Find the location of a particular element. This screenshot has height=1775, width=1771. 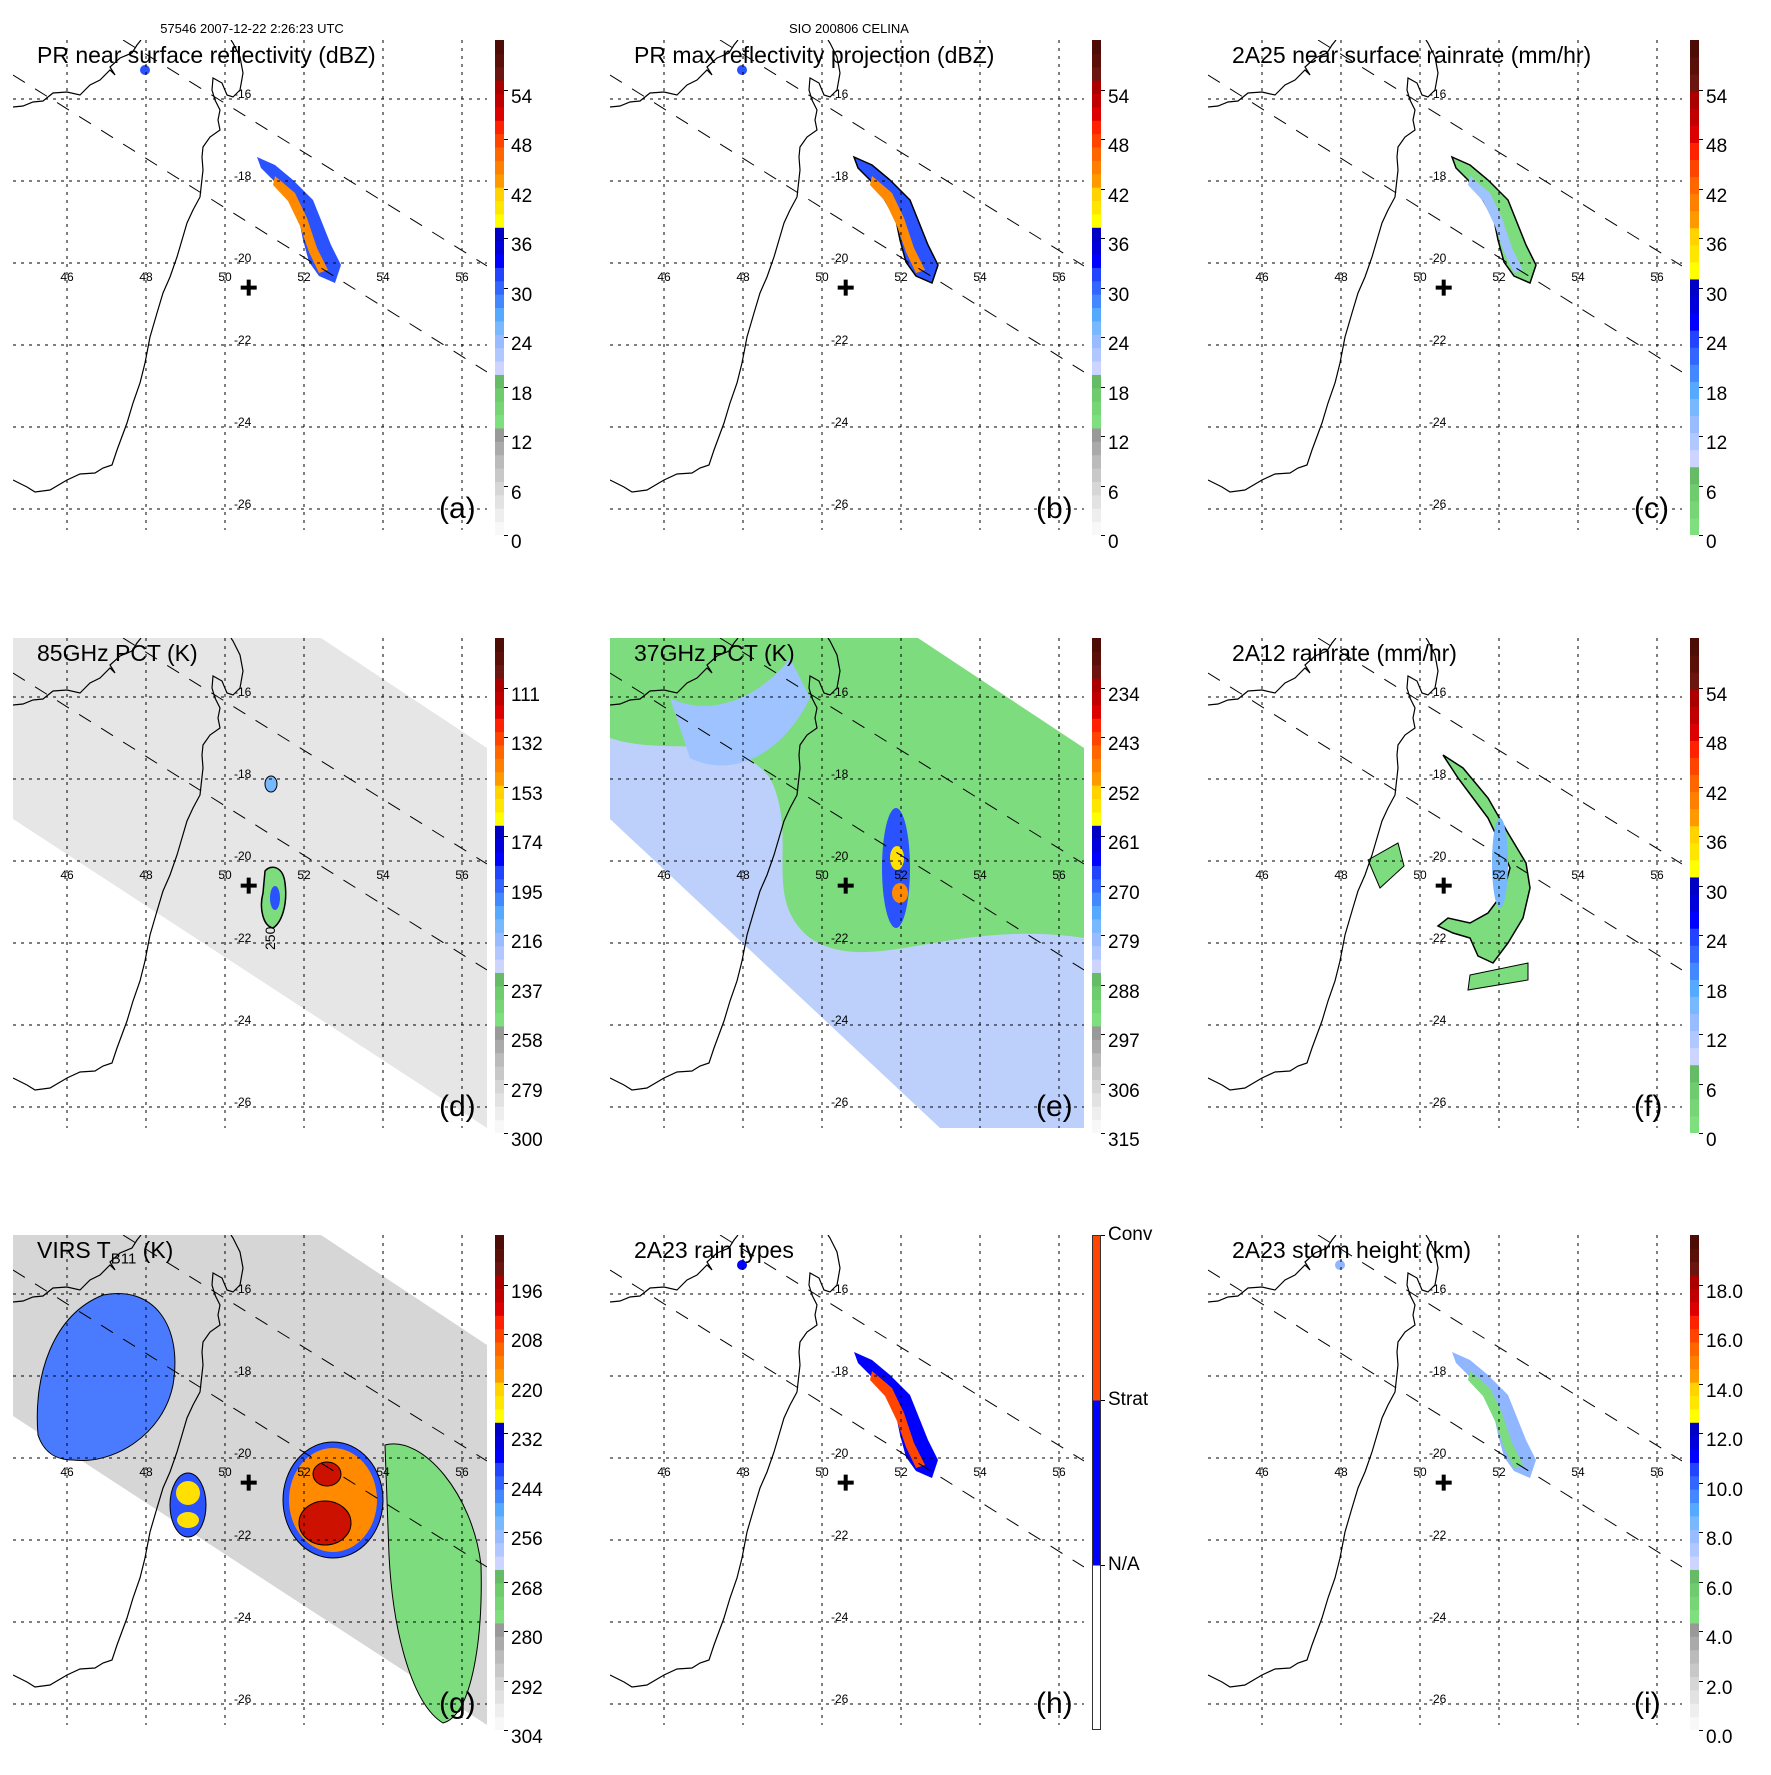

longitude-label: 46 is located at coordinates (1262, 277).